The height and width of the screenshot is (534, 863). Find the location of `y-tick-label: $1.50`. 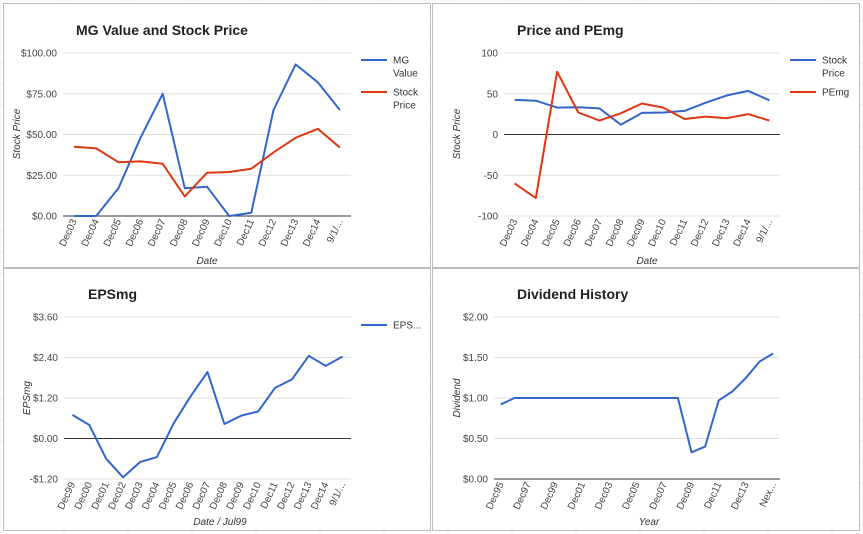

y-tick-label: $1.50 is located at coordinates (475, 358).